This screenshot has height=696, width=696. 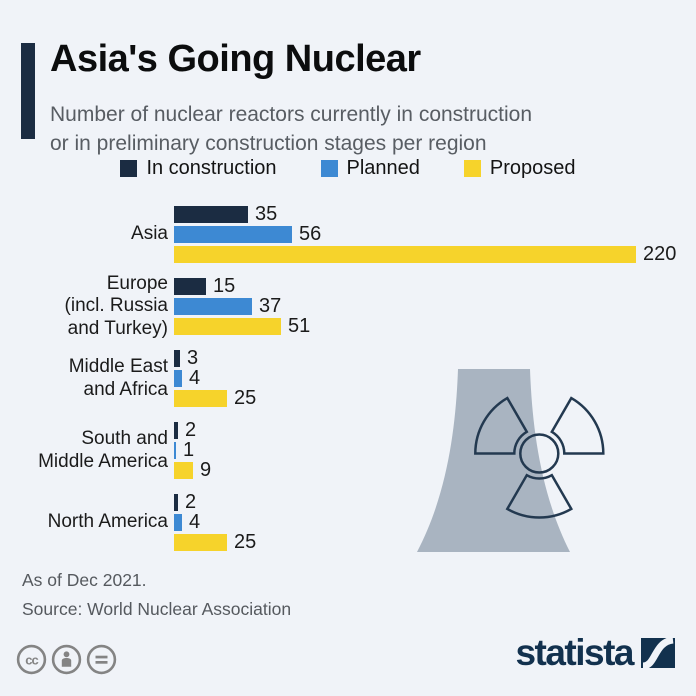 What do you see at coordinates (193, 358) in the screenshot?
I see `value-label: 3` at bounding box center [193, 358].